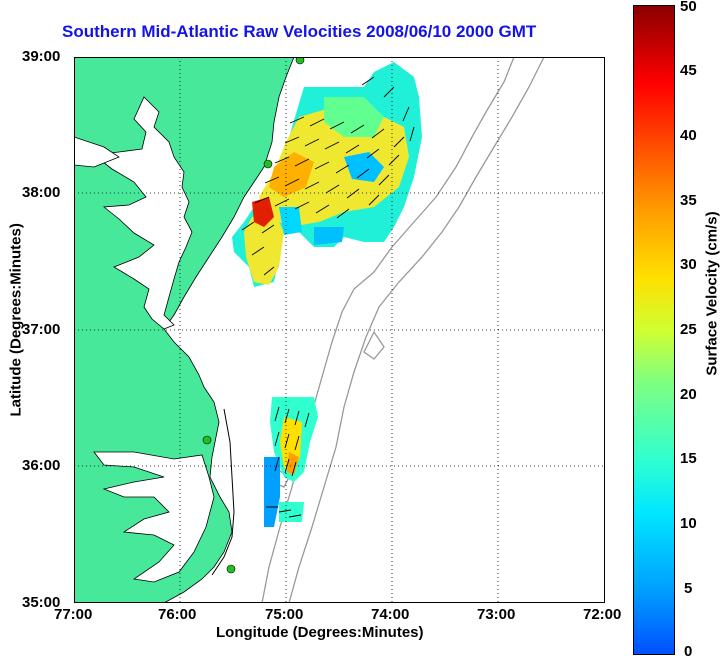  Describe the element at coordinates (284, 614) in the screenshot. I see `x-tick-label: 75:00` at that location.